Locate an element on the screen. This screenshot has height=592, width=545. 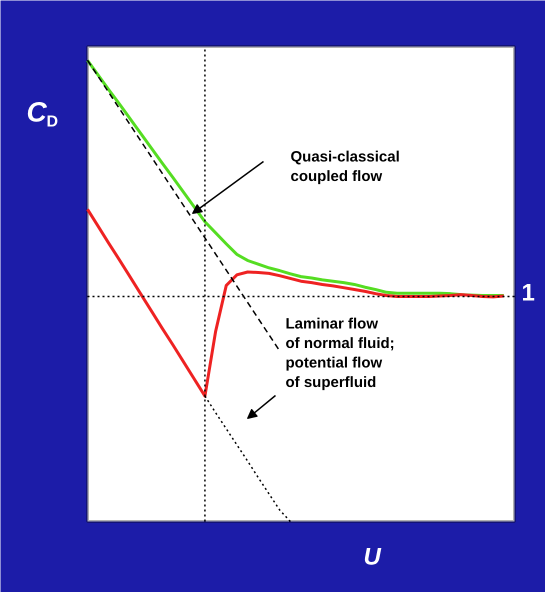
x-axis-title: U is located at coordinates (373, 557).